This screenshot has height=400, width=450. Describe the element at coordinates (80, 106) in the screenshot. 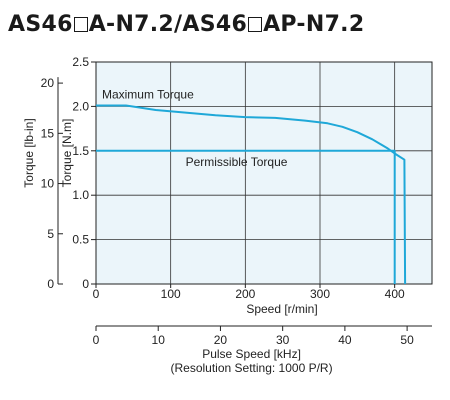

I see `y-tick-label-4: 2.0` at that location.